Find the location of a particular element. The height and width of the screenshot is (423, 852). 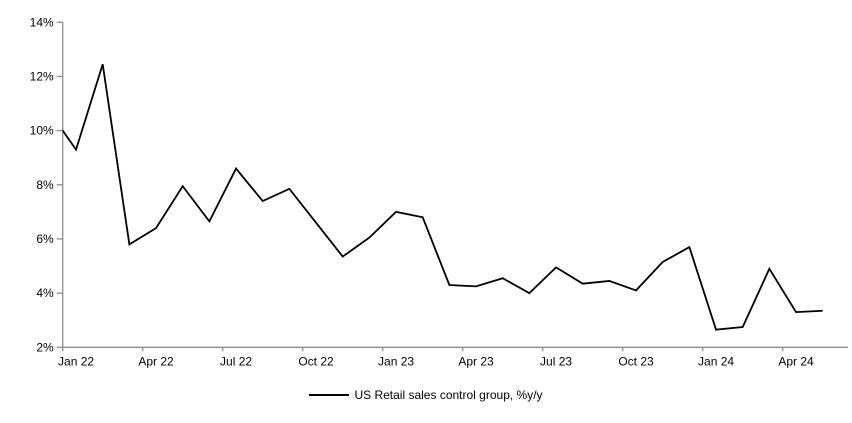

y-tick-label: 2% is located at coordinates (45, 347).